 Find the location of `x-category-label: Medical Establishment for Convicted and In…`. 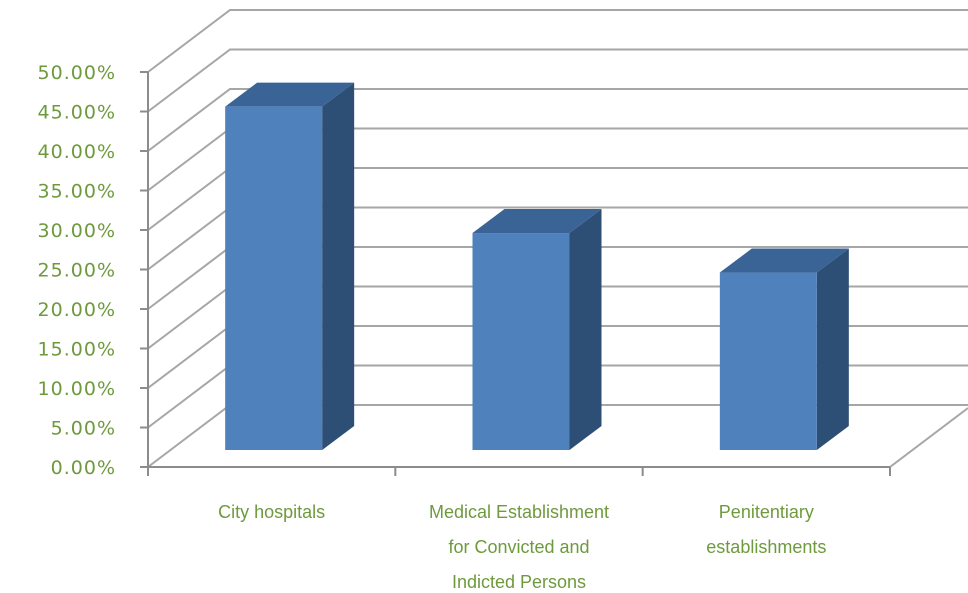

x-category-label: Medical Establishment for Convicted and In… is located at coordinates (519, 547).